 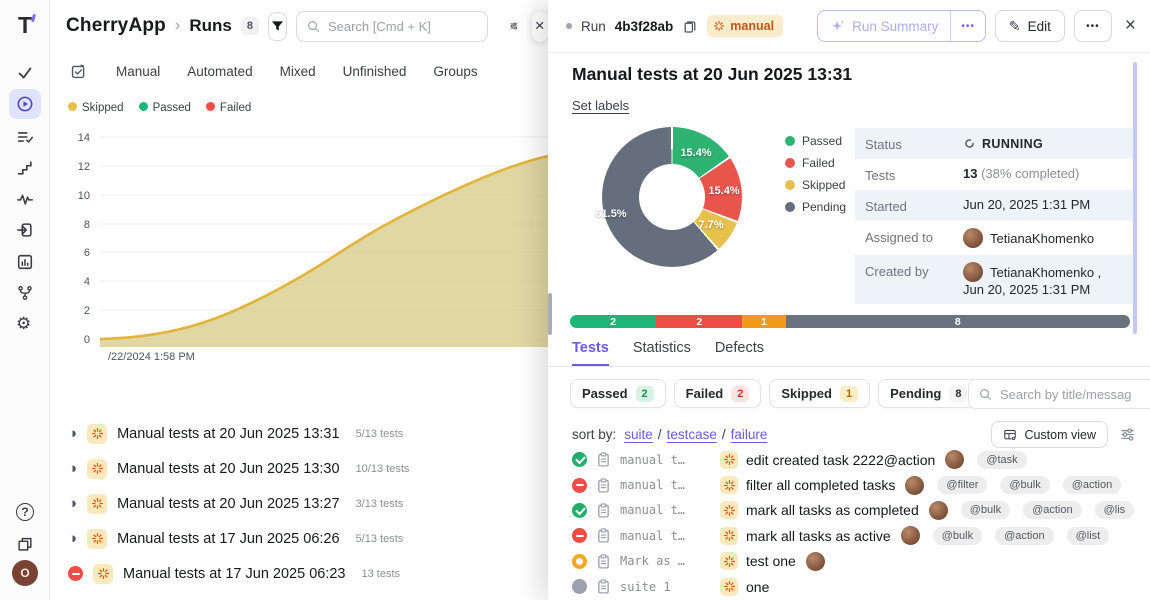 I want to click on run-summary-more-button: •••, so click(x=967, y=26).